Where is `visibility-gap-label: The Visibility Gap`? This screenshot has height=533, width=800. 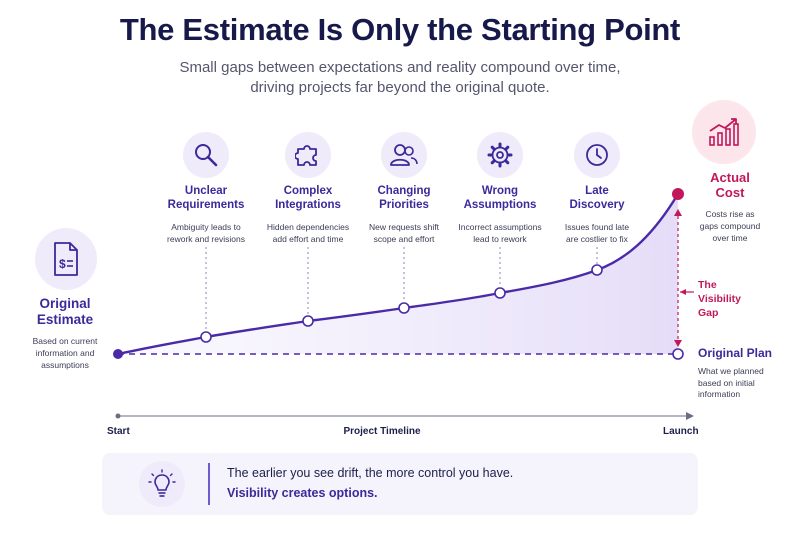 visibility-gap-label: The Visibility Gap is located at coordinates (728, 299).